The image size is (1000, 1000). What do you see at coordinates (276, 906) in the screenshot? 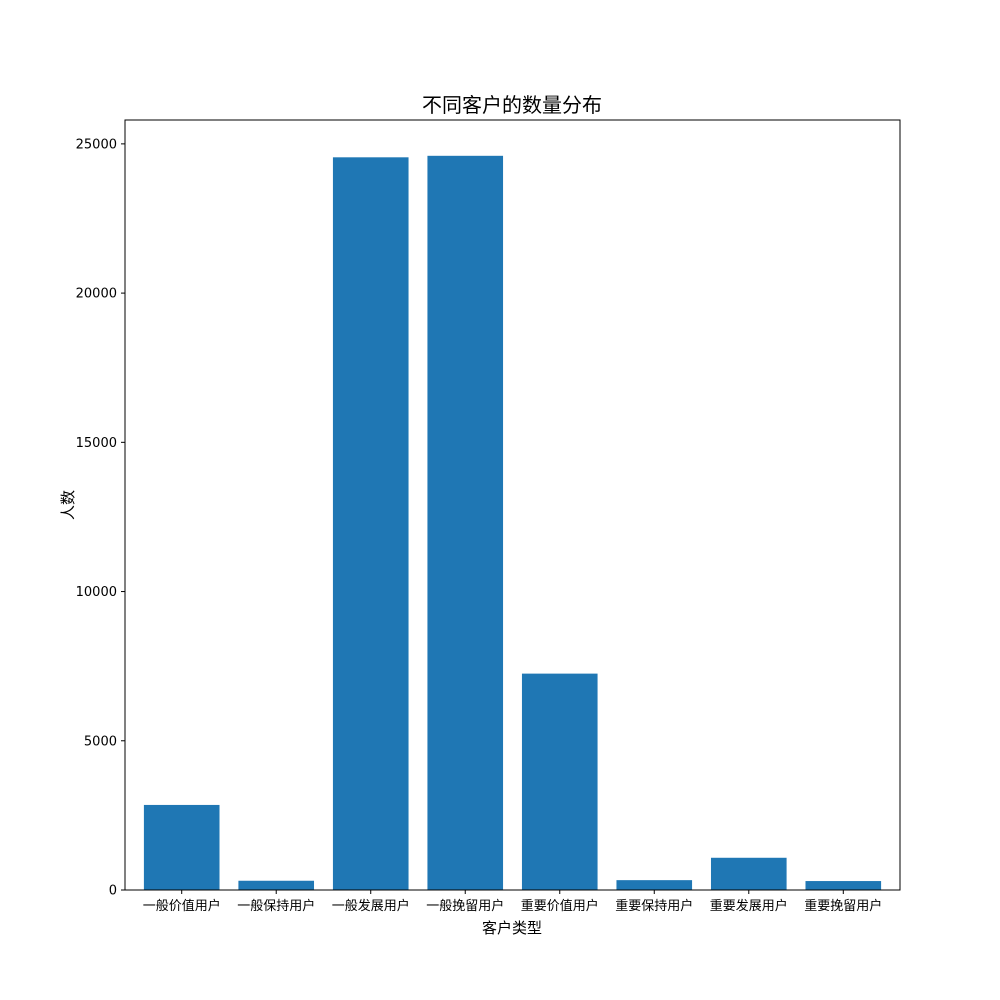
I see `x-tick-label-1: 一般保持用户` at bounding box center [276, 906].